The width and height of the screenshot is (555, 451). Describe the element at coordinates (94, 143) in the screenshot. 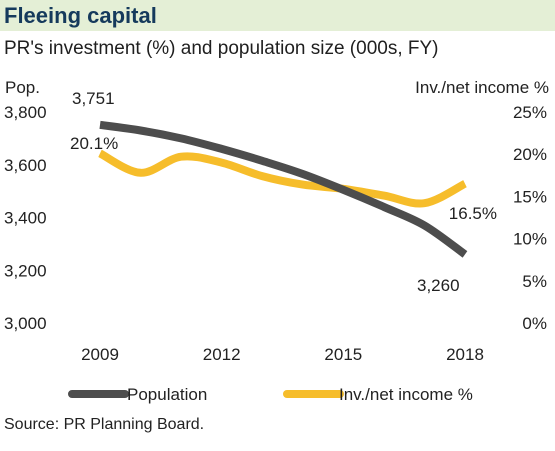

I see `data-label-investment-start: 20.1%` at that location.